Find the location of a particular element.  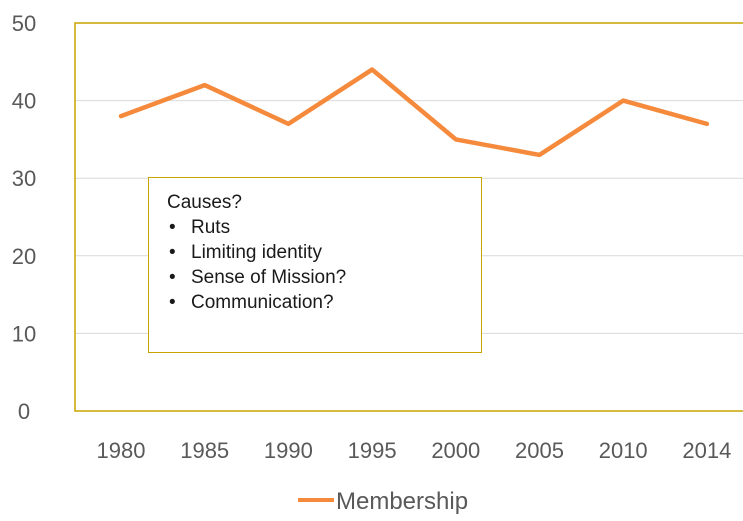

x-axis-ticks: 1980 1985 1990 1995 2000 2005 2010 2014 is located at coordinates (414, 450).